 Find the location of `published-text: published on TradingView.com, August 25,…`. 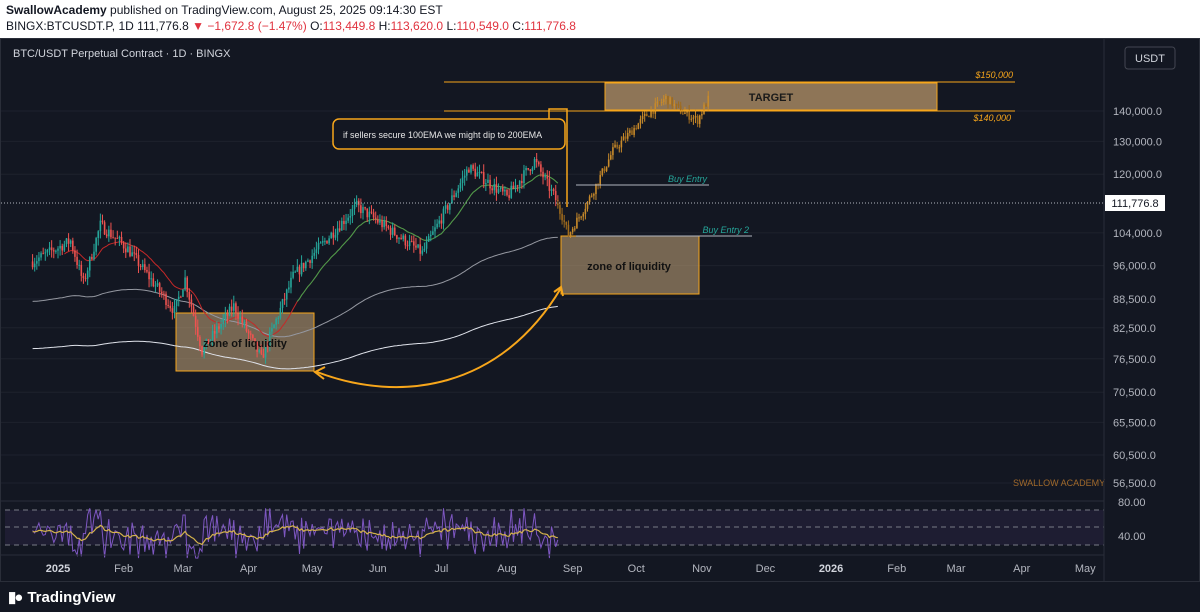

published-text: published on TradingView.com, August 25,… is located at coordinates (274, 10).